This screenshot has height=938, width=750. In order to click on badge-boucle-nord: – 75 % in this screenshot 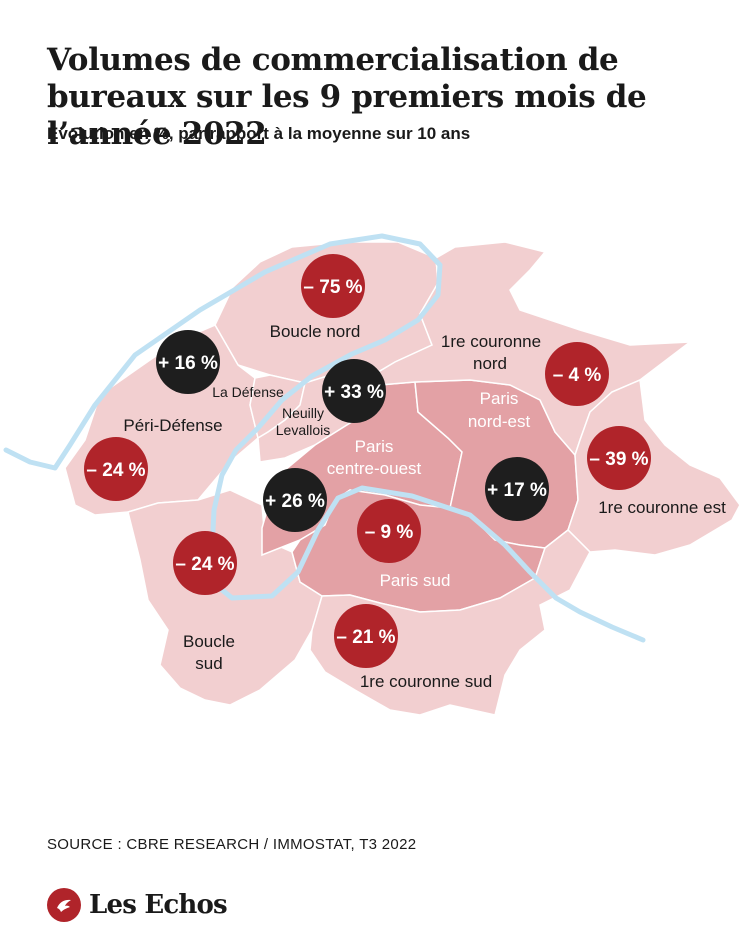, I will do `click(333, 286)`.